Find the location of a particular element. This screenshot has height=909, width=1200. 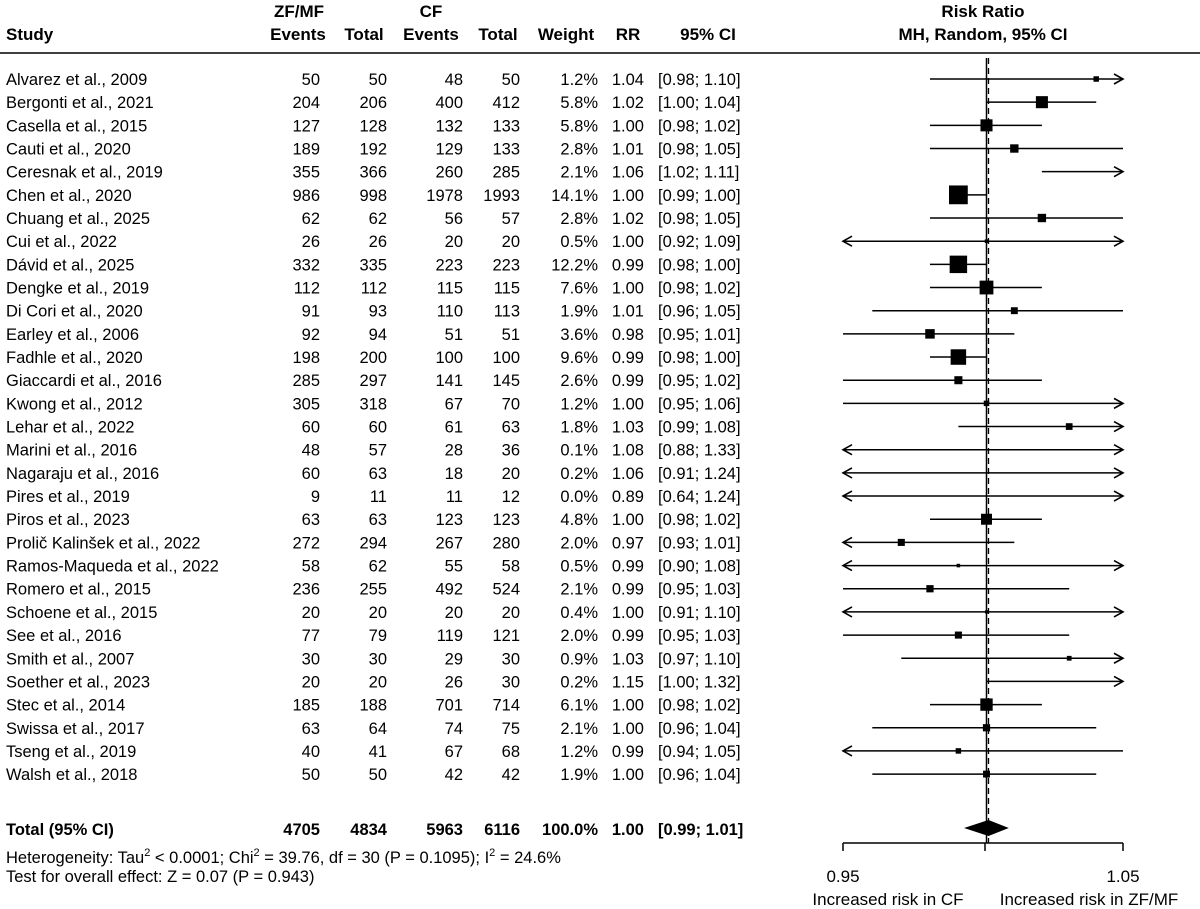

study-name: Fadhle et al., 2020 is located at coordinates (74, 358).